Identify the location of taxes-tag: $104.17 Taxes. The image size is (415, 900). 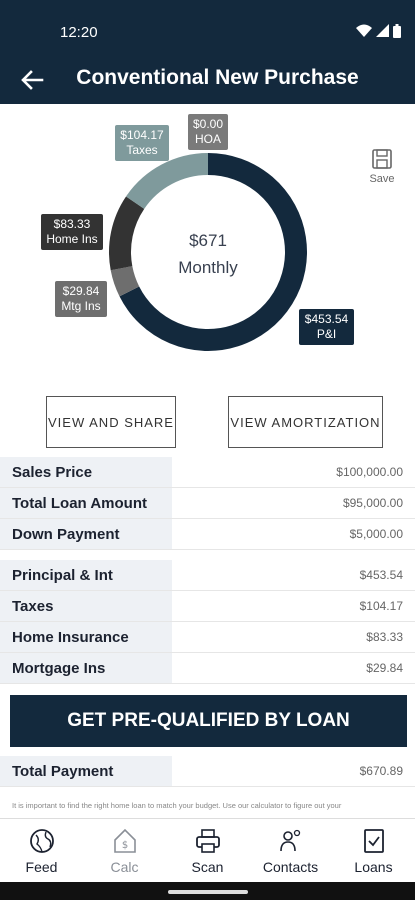
(142, 143).